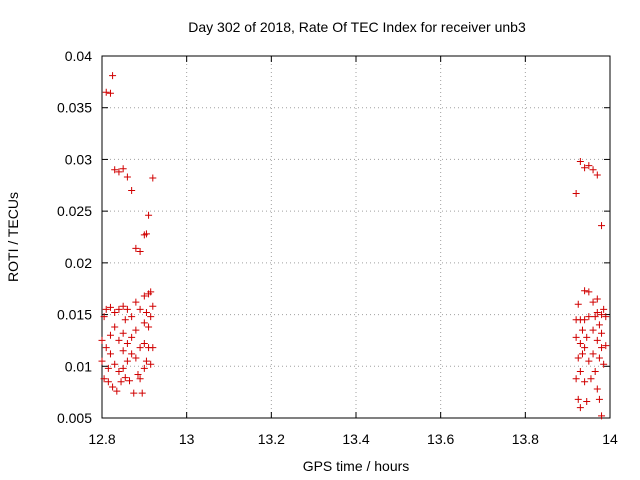 This screenshot has width=640, height=480. What do you see at coordinates (355, 439) in the screenshot?
I see `x-tick-label: 13.4` at bounding box center [355, 439].